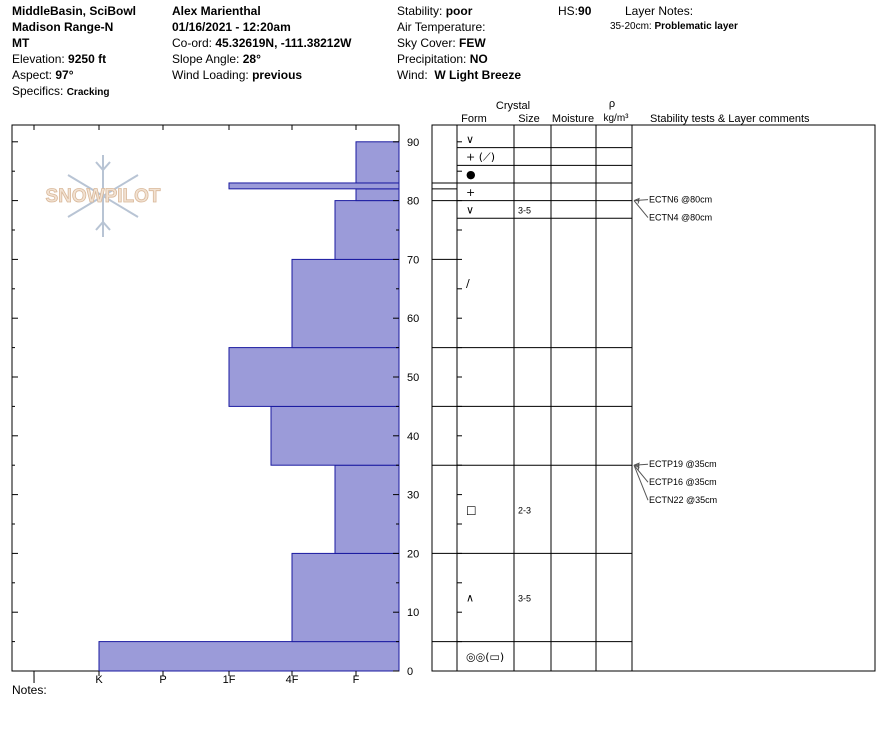 Image resolution: width=888 pixels, height=750 pixels. I want to click on rho-header: ρ, so click(612, 104).